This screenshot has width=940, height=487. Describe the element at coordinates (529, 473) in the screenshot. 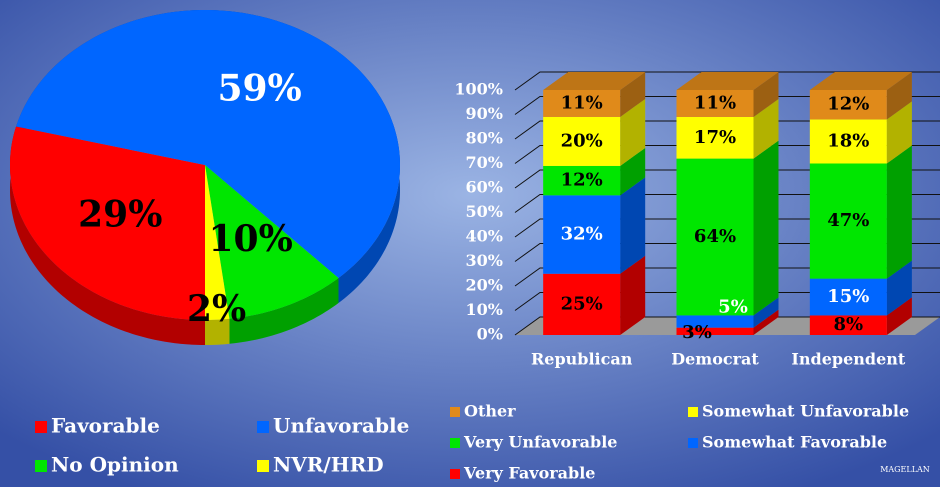

I see `legend-label: Very Favorable` at that location.